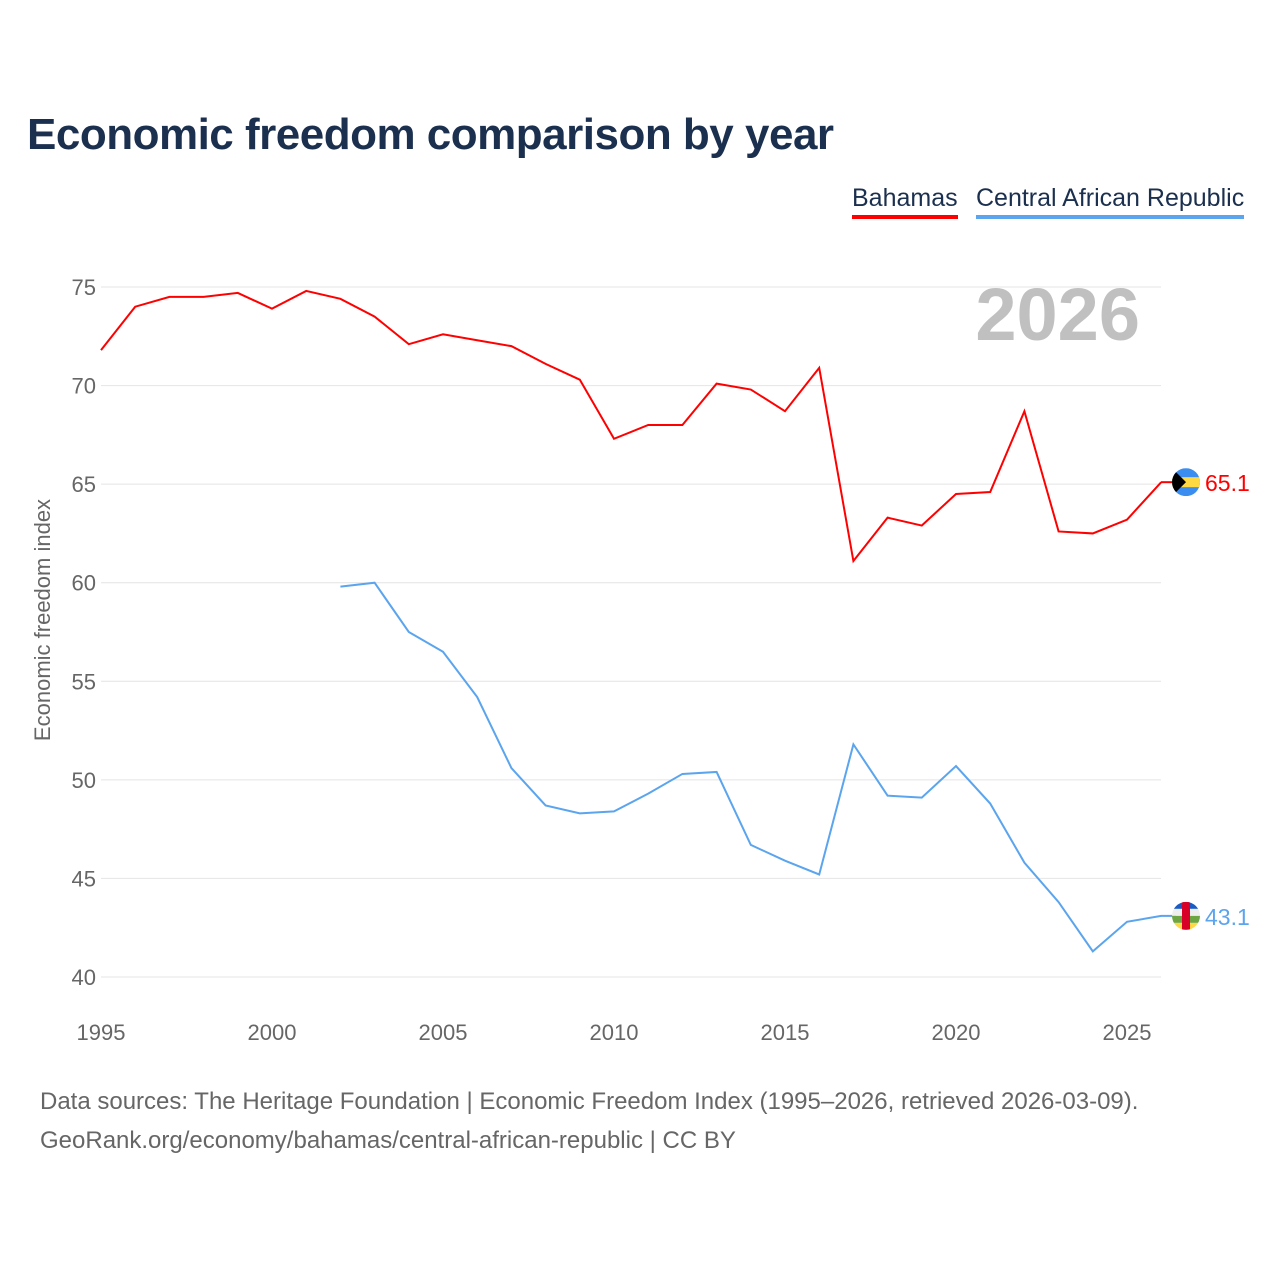  What do you see at coordinates (1186, 482) in the screenshot?
I see `bahamas-flag-icon` at bounding box center [1186, 482].